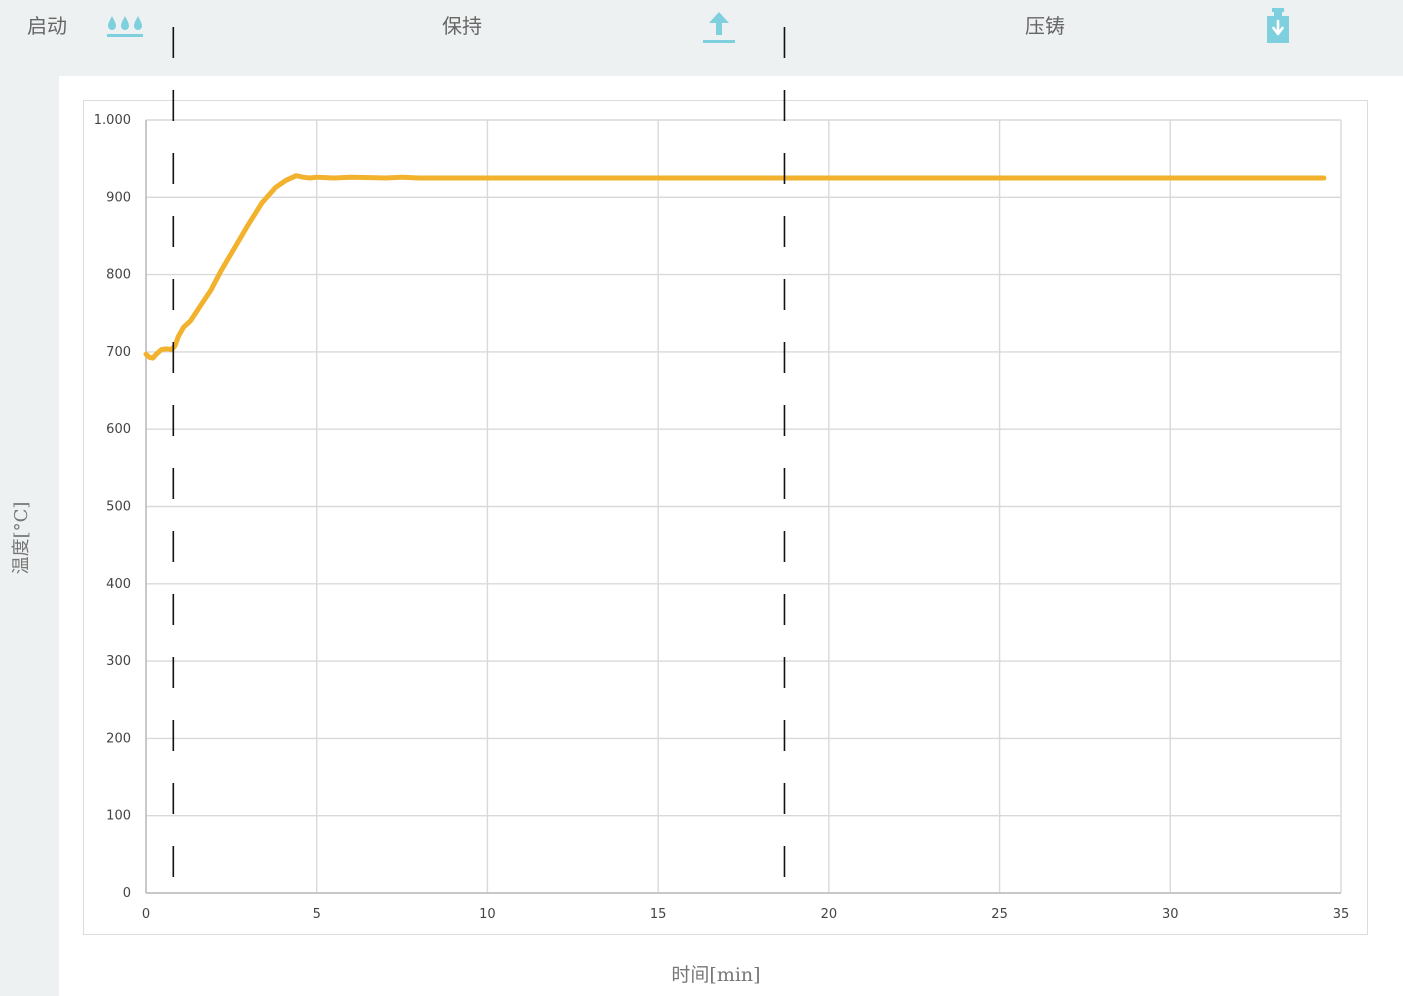 This screenshot has width=1403, height=996. I want to click on y-axis-label: 温度[°C], so click(21, 538).